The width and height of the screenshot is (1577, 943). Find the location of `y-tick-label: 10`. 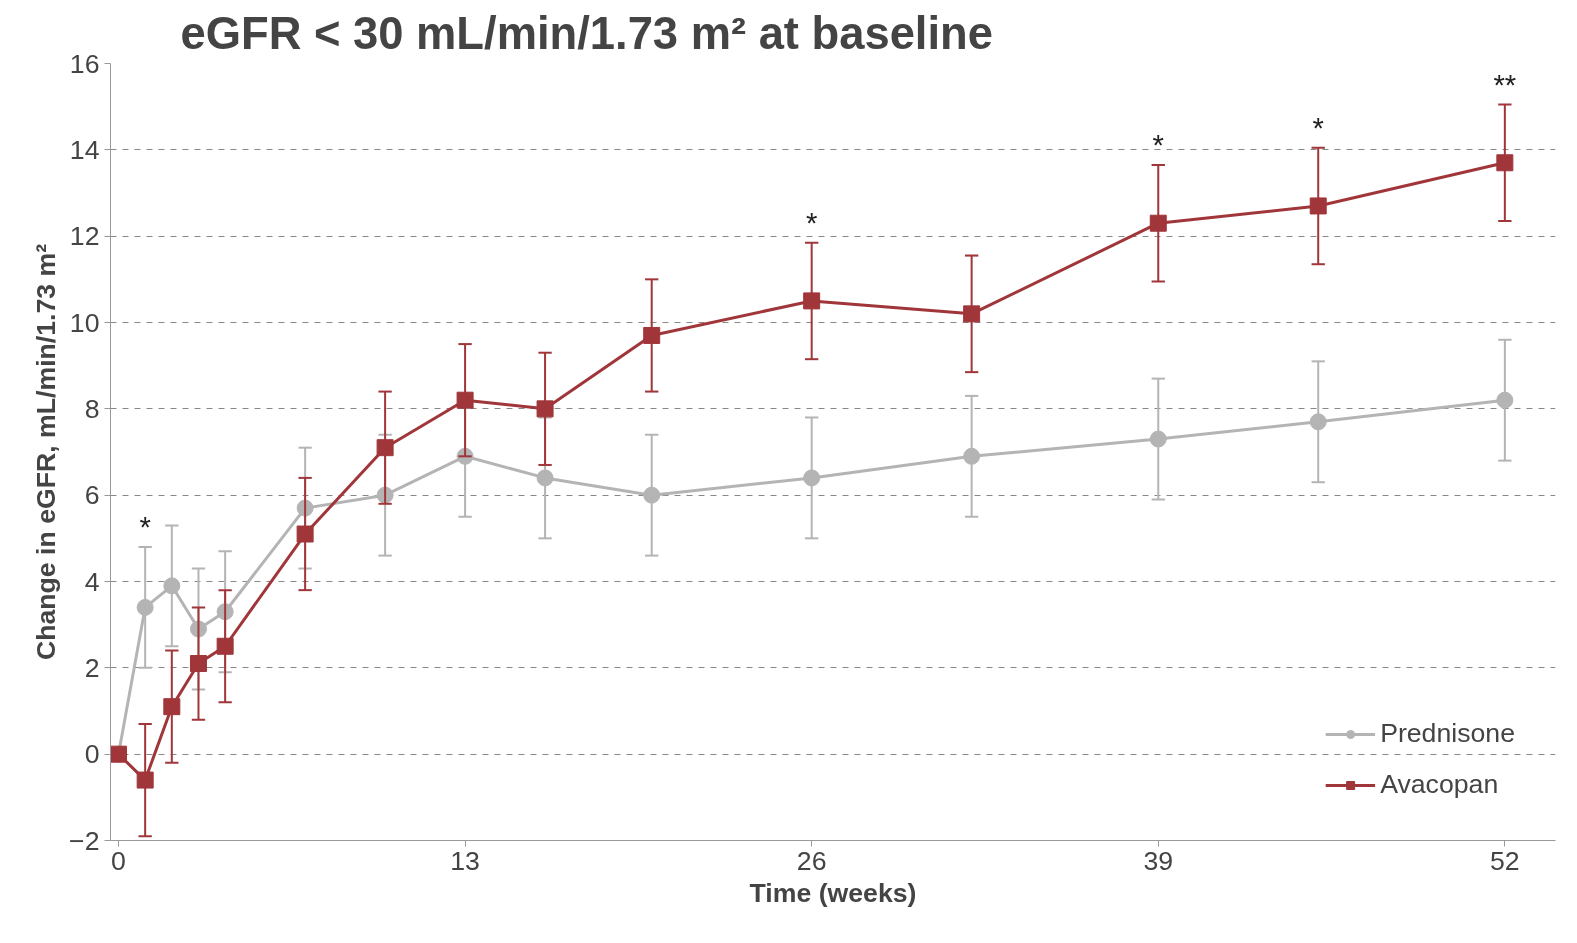

y-tick-label: 10 is located at coordinates (84, 322).